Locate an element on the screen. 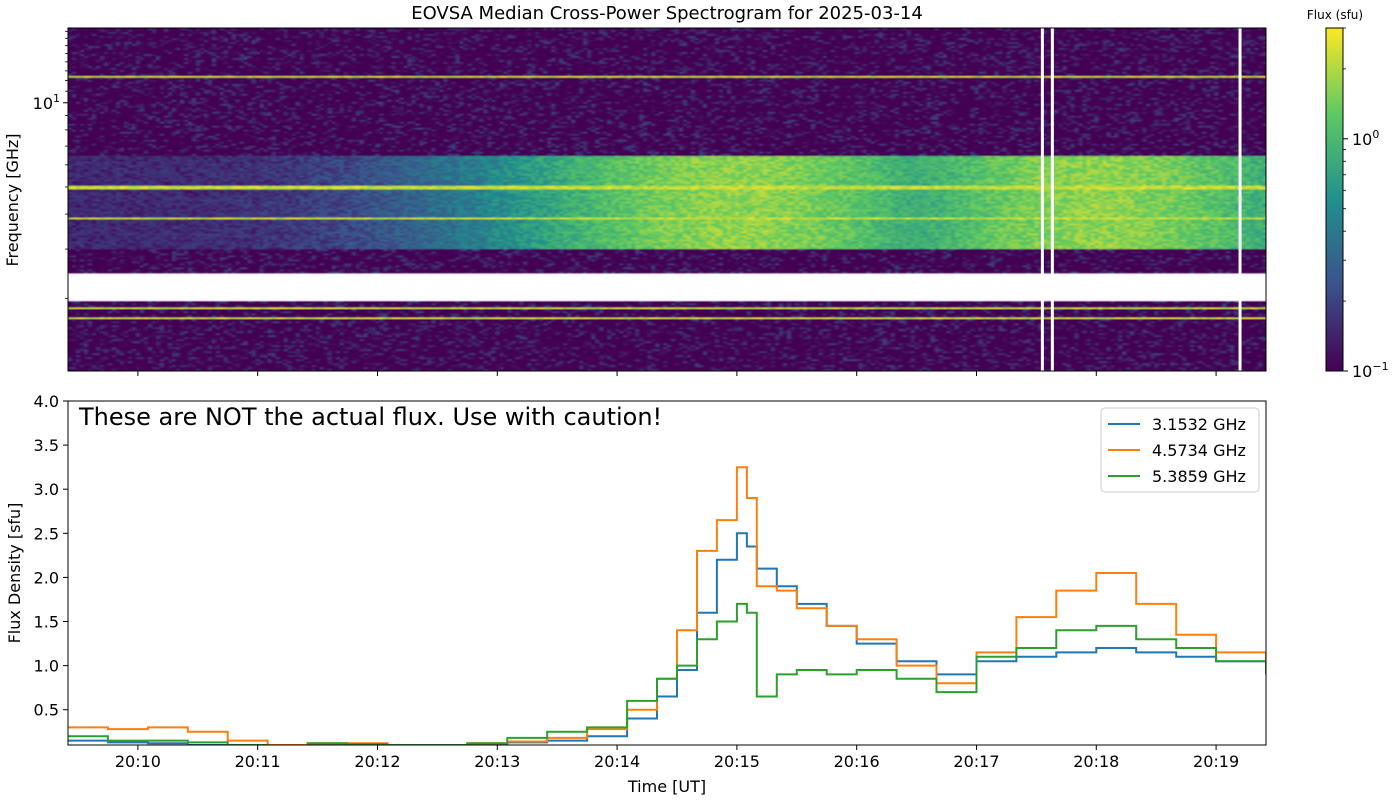 This screenshot has height=800, width=1400. spectrogram-ytick-exp-0: 1 is located at coordinates (56, 98).